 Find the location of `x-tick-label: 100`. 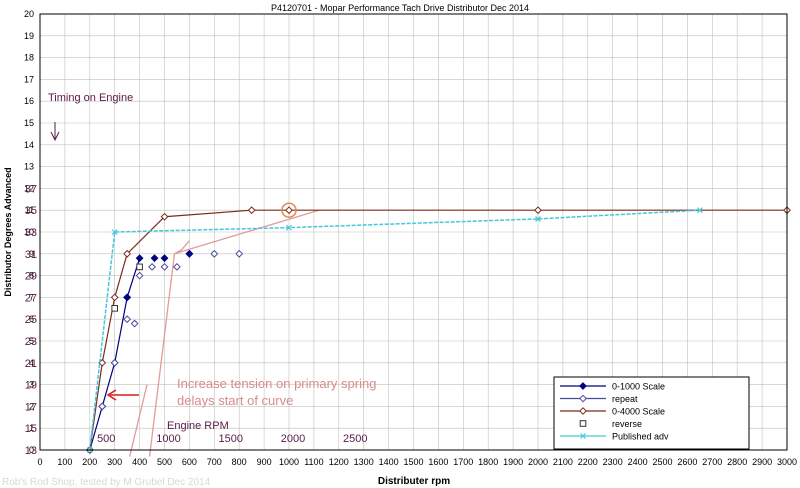

x-tick-label: 100 is located at coordinates (64, 462).